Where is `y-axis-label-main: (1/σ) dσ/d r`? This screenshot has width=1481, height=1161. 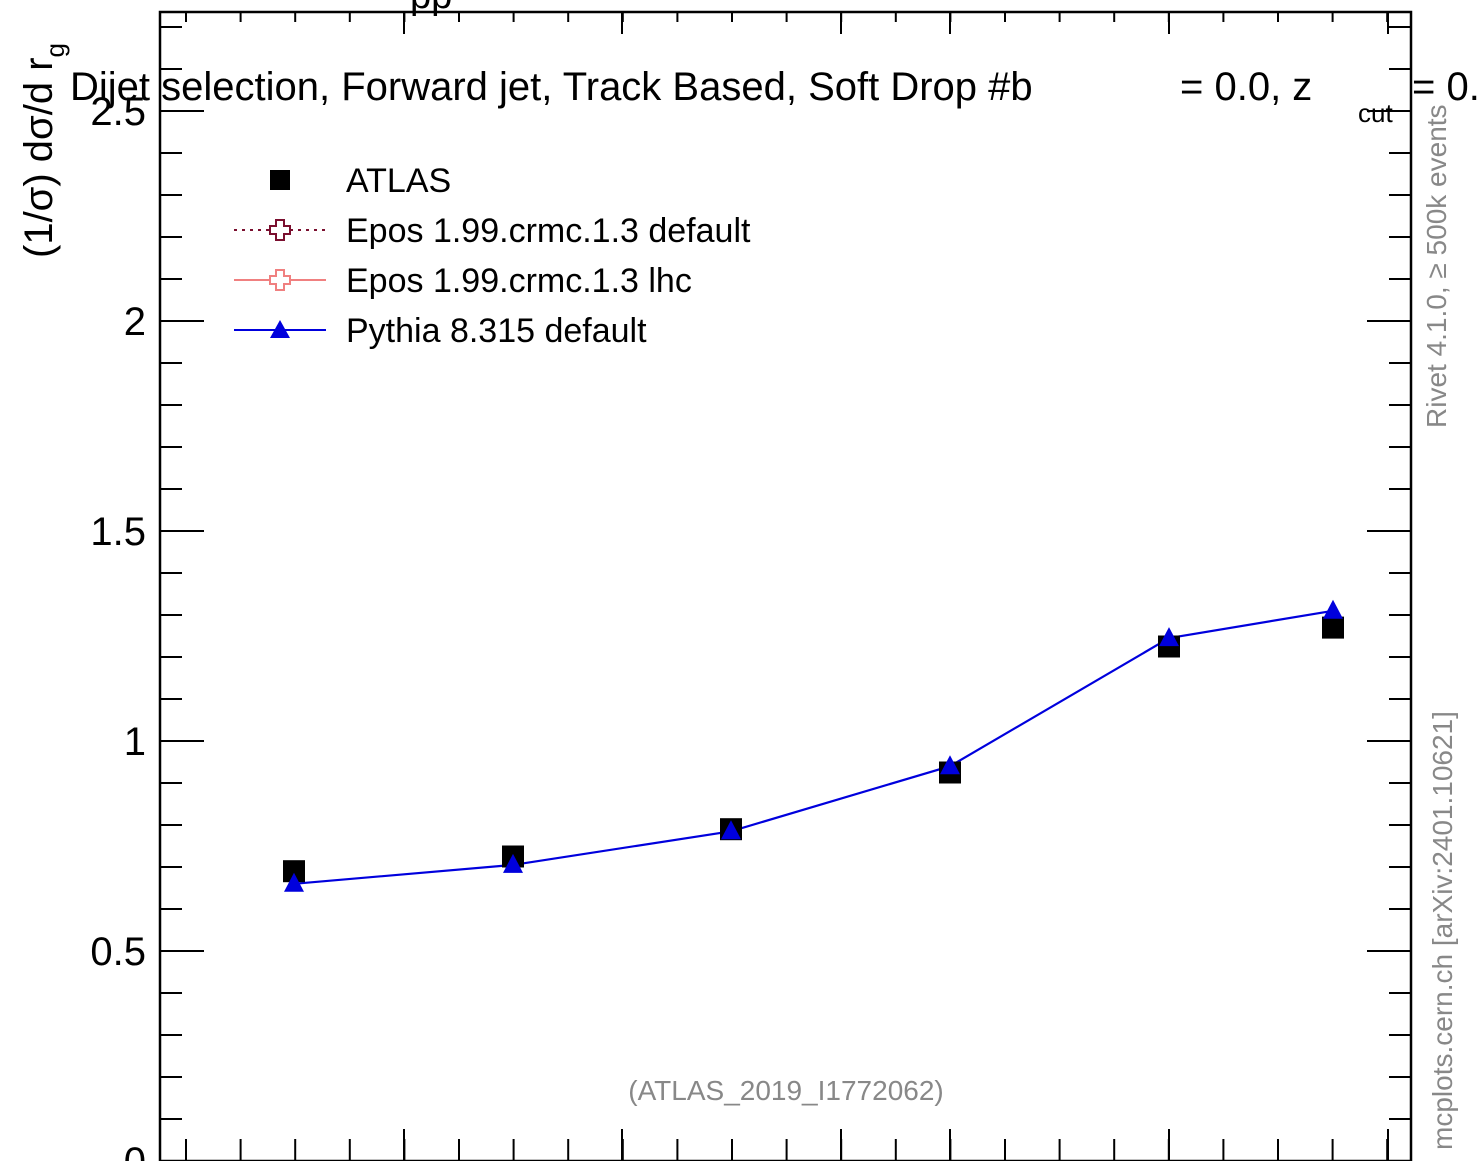
y-axis-label-main: (1/σ) dσ/d r is located at coordinates (39, 157).